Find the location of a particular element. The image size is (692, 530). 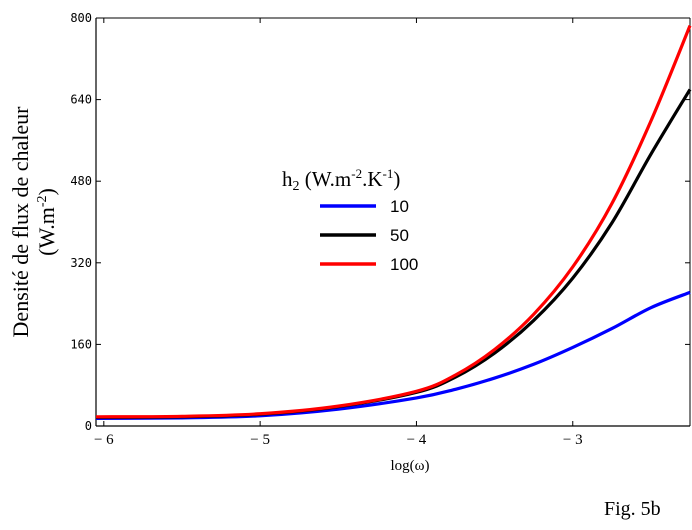

y-tick-label: 320 is located at coordinates (81, 263).